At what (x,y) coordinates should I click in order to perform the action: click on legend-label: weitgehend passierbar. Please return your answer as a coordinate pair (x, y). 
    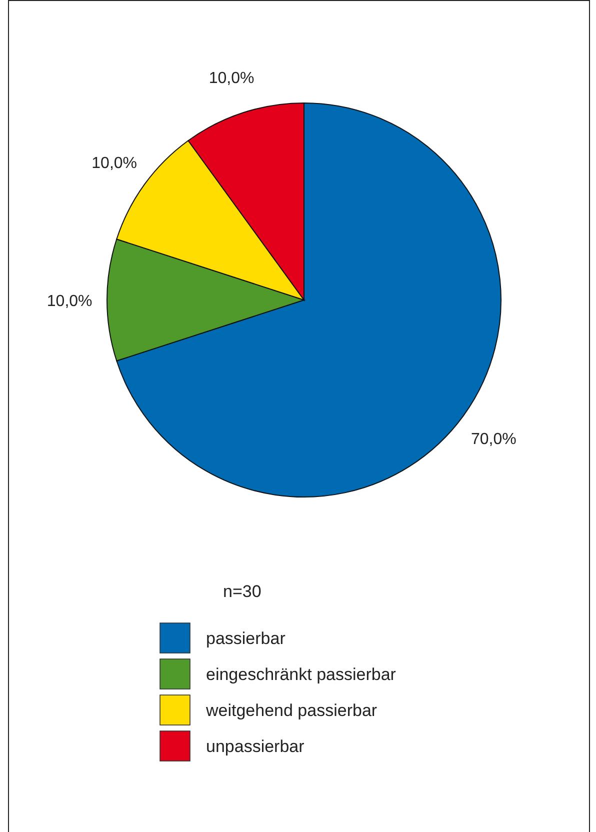
    Looking at the image, I should click on (291, 710).